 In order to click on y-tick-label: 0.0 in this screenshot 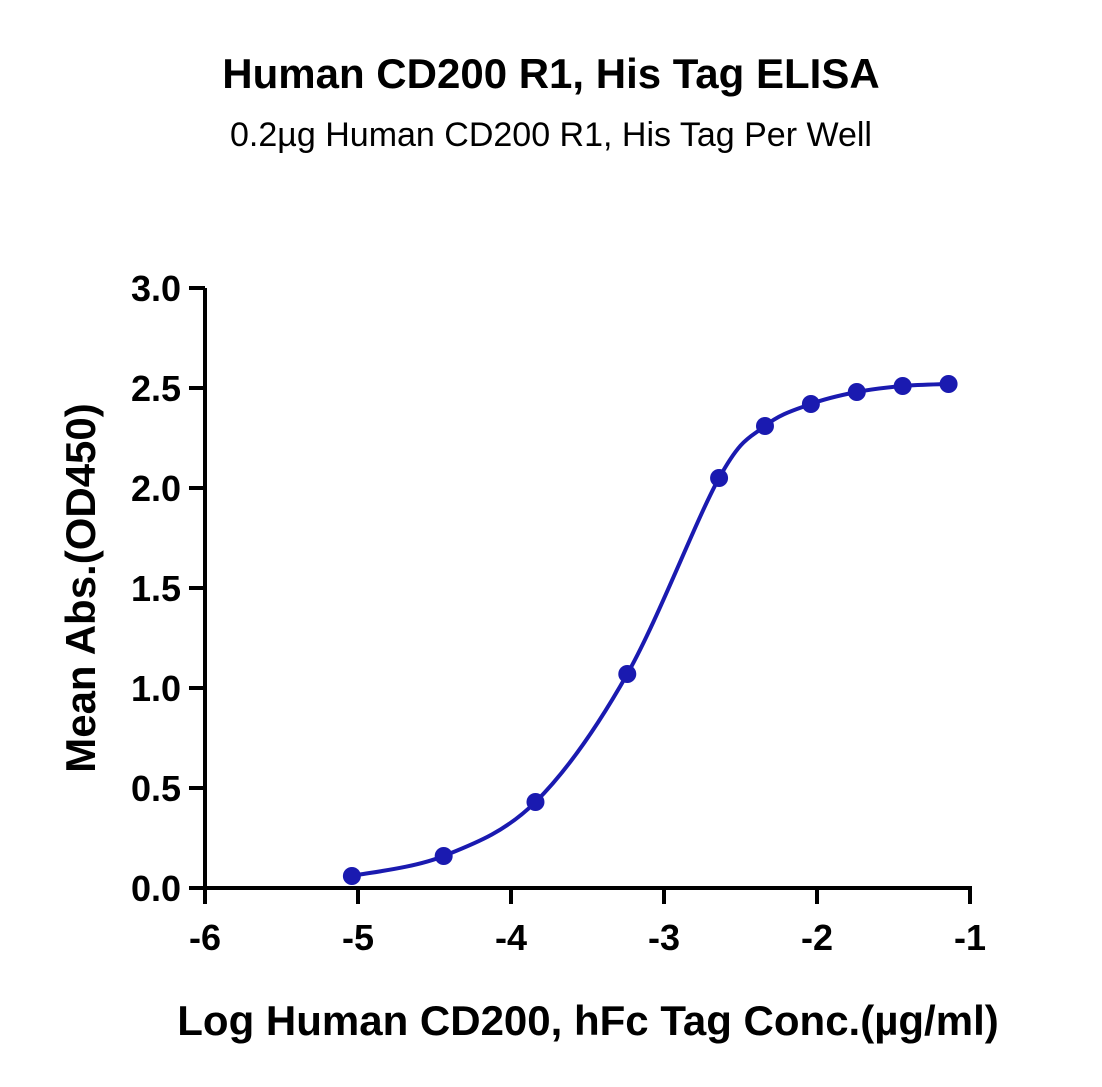, I will do `click(156, 888)`.